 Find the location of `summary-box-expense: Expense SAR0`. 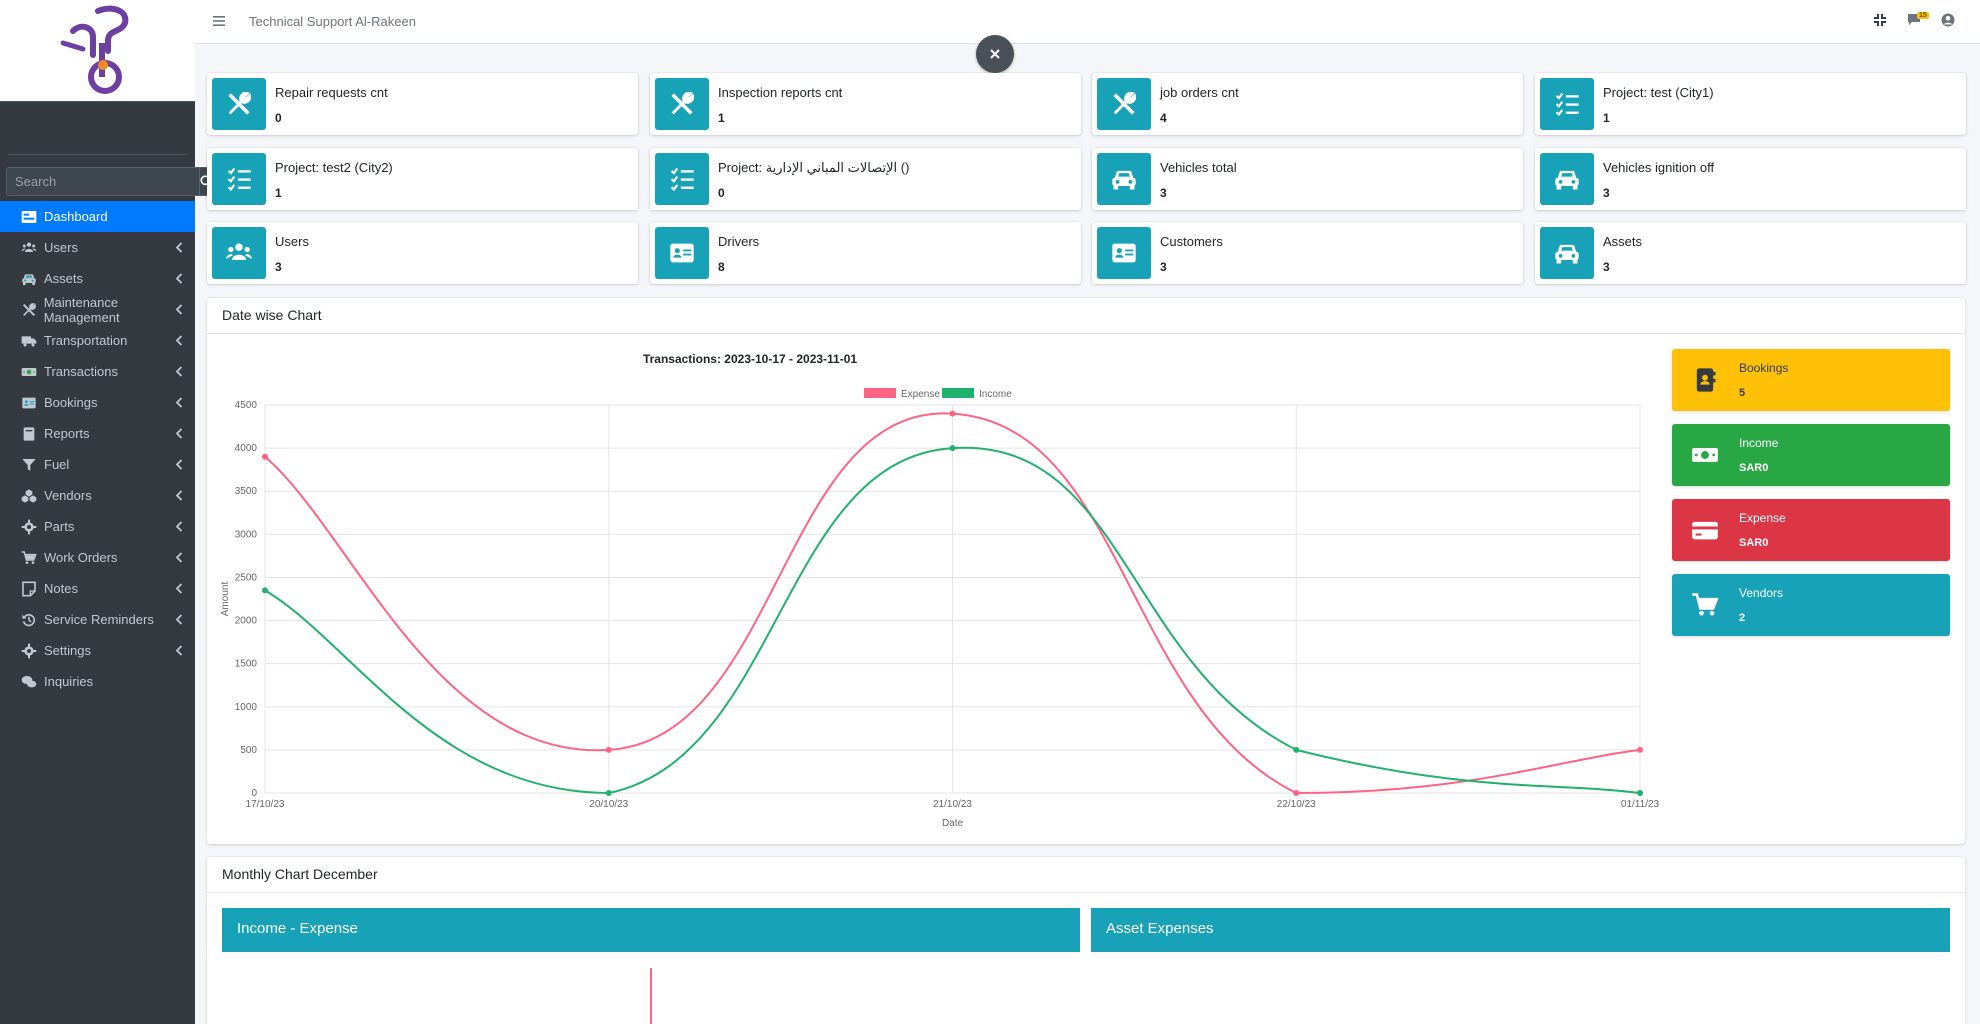

summary-box-expense: Expense SAR0 is located at coordinates (1811, 530).